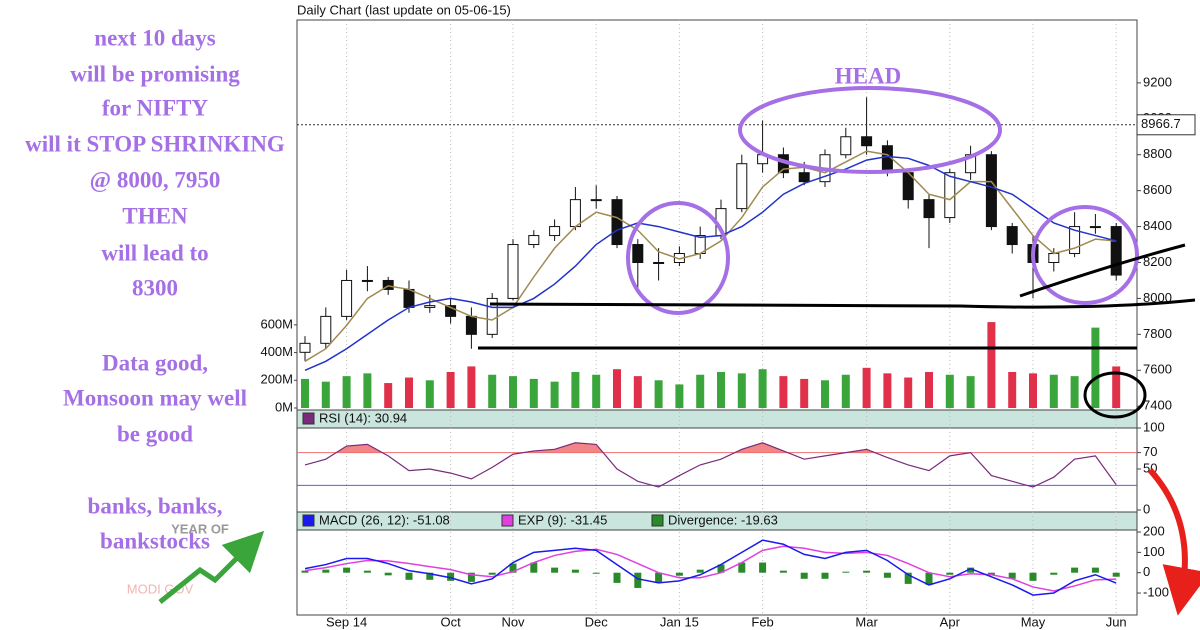 The width and height of the screenshot is (1200, 630). I want to click on x-tick-label: Mar, so click(866, 621).